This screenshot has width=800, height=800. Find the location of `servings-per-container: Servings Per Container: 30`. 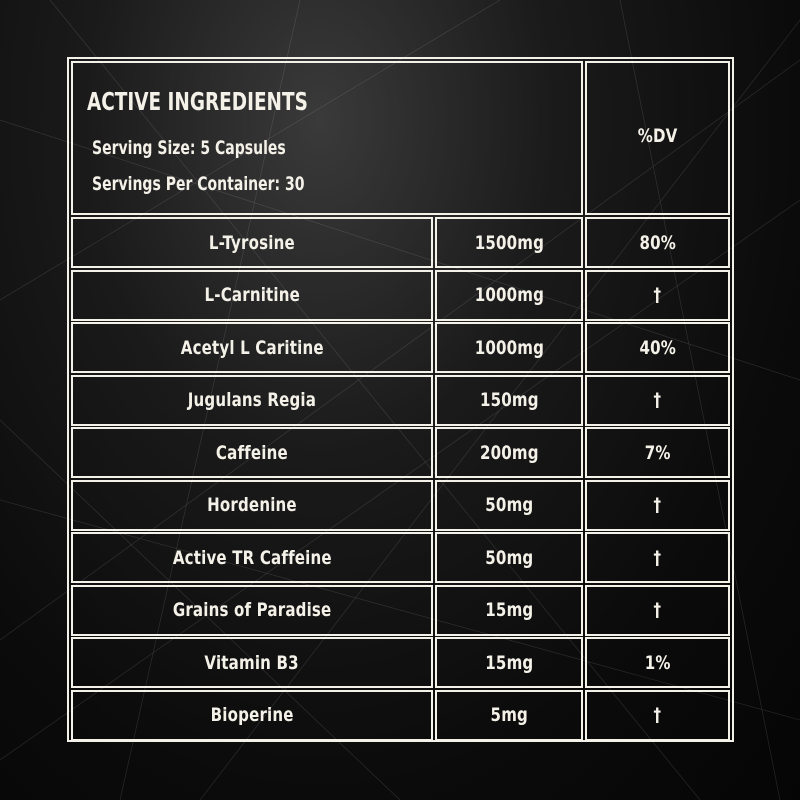

servings-per-container: Servings Per Container: 30 is located at coordinates (198, 184).